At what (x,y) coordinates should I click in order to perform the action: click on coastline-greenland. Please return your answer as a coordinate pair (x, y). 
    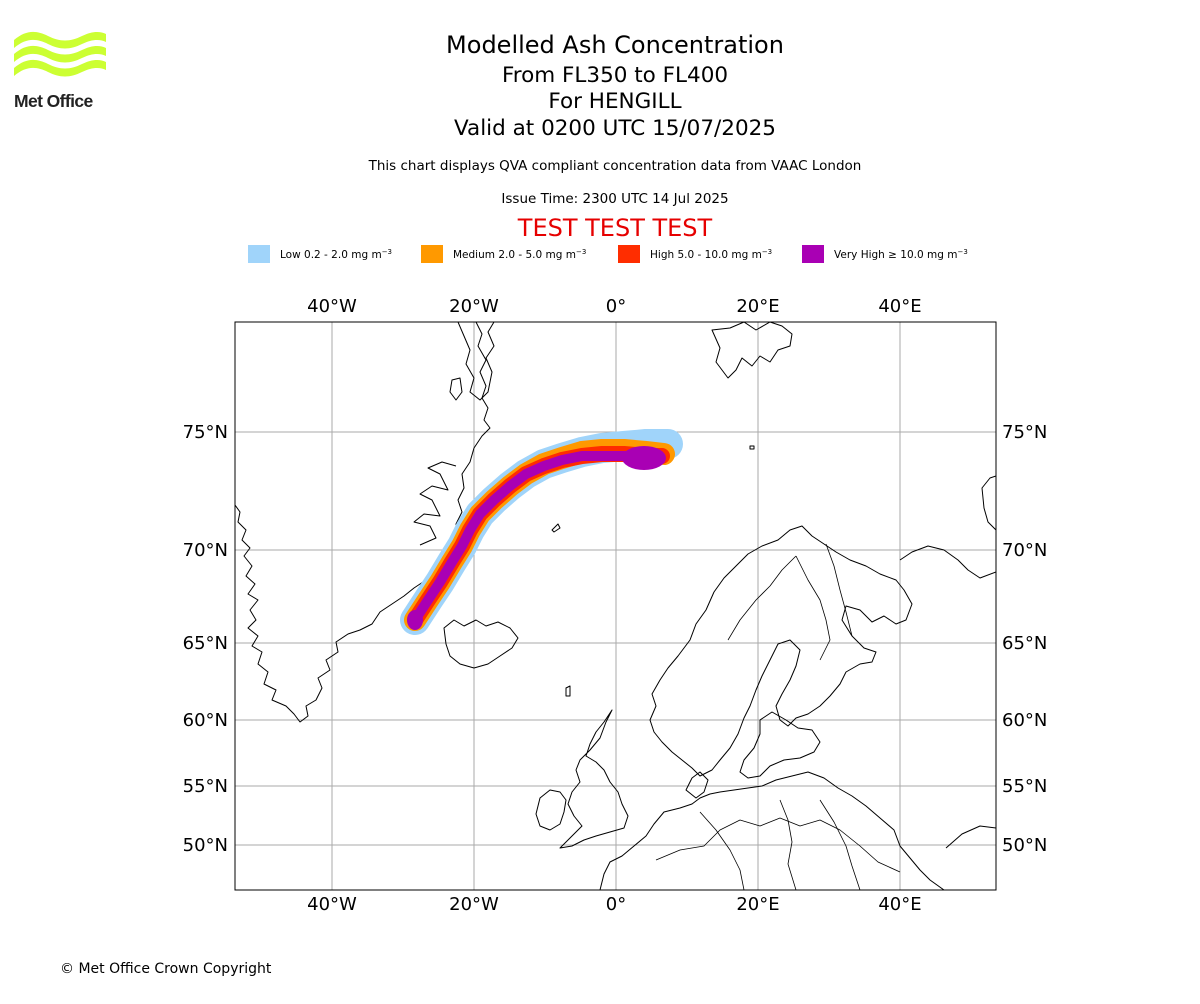
    Looking at the image, I should click on (363, 522).